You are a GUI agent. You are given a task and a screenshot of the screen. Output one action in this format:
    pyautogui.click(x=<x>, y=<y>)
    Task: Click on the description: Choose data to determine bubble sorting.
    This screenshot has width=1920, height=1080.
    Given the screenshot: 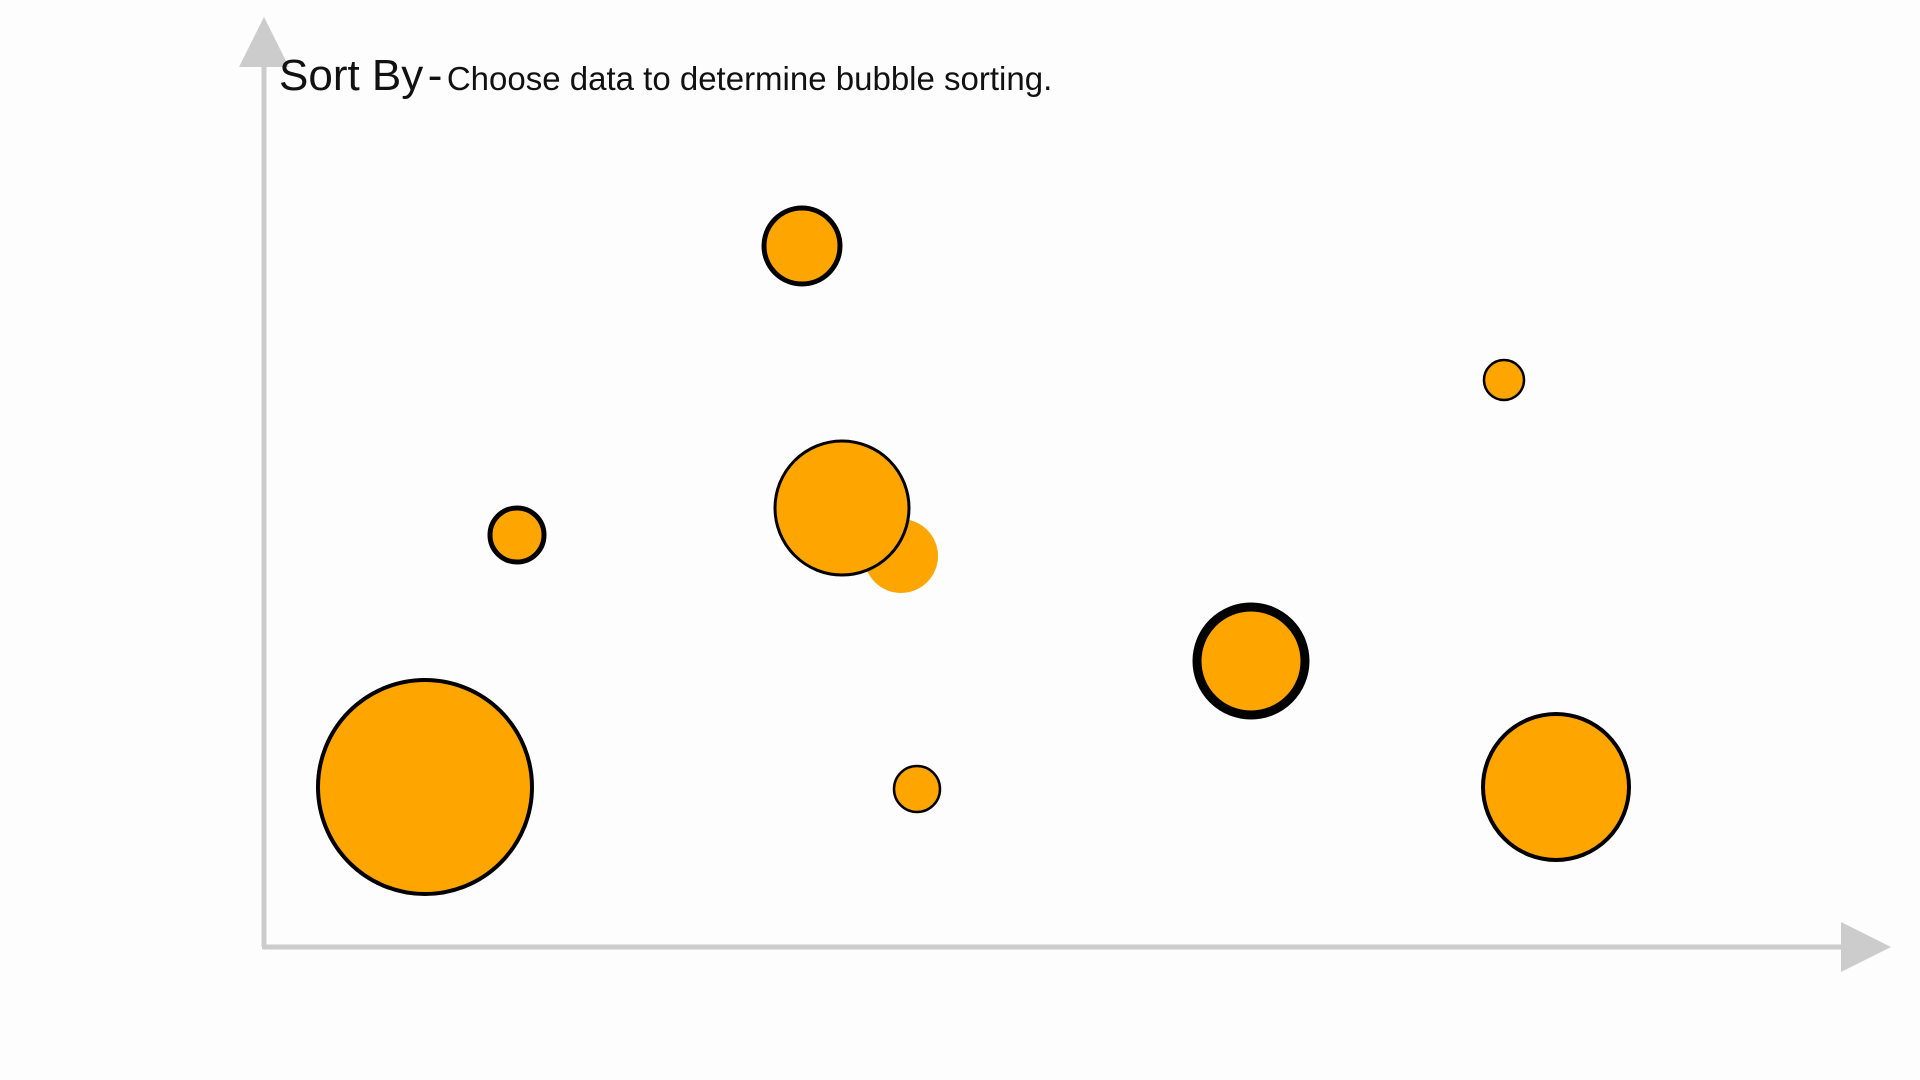 What is the action you would take?
    pyautogui.click(x=749, y=78)
    